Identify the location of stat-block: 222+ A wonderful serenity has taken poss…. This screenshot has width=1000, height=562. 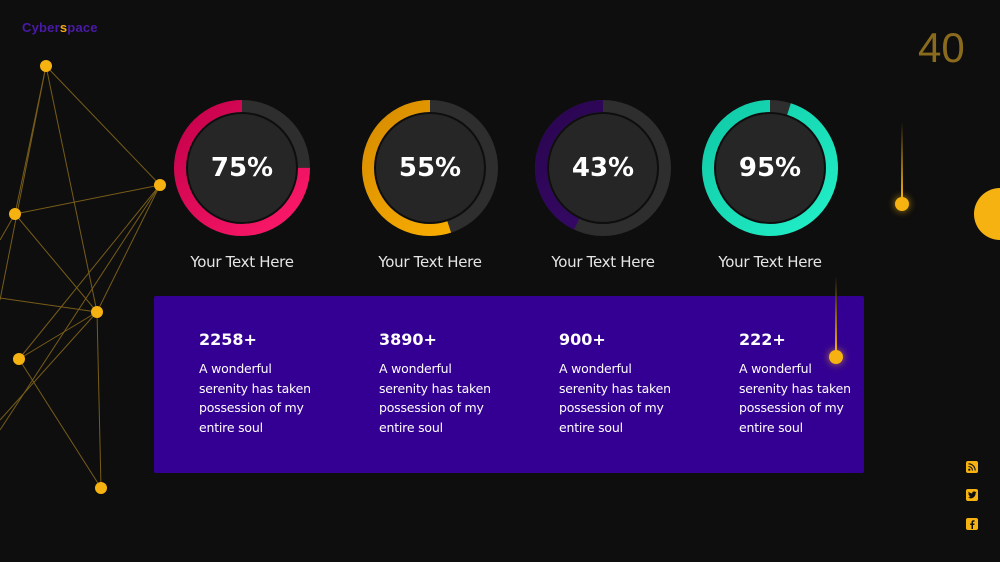
(814, 383).